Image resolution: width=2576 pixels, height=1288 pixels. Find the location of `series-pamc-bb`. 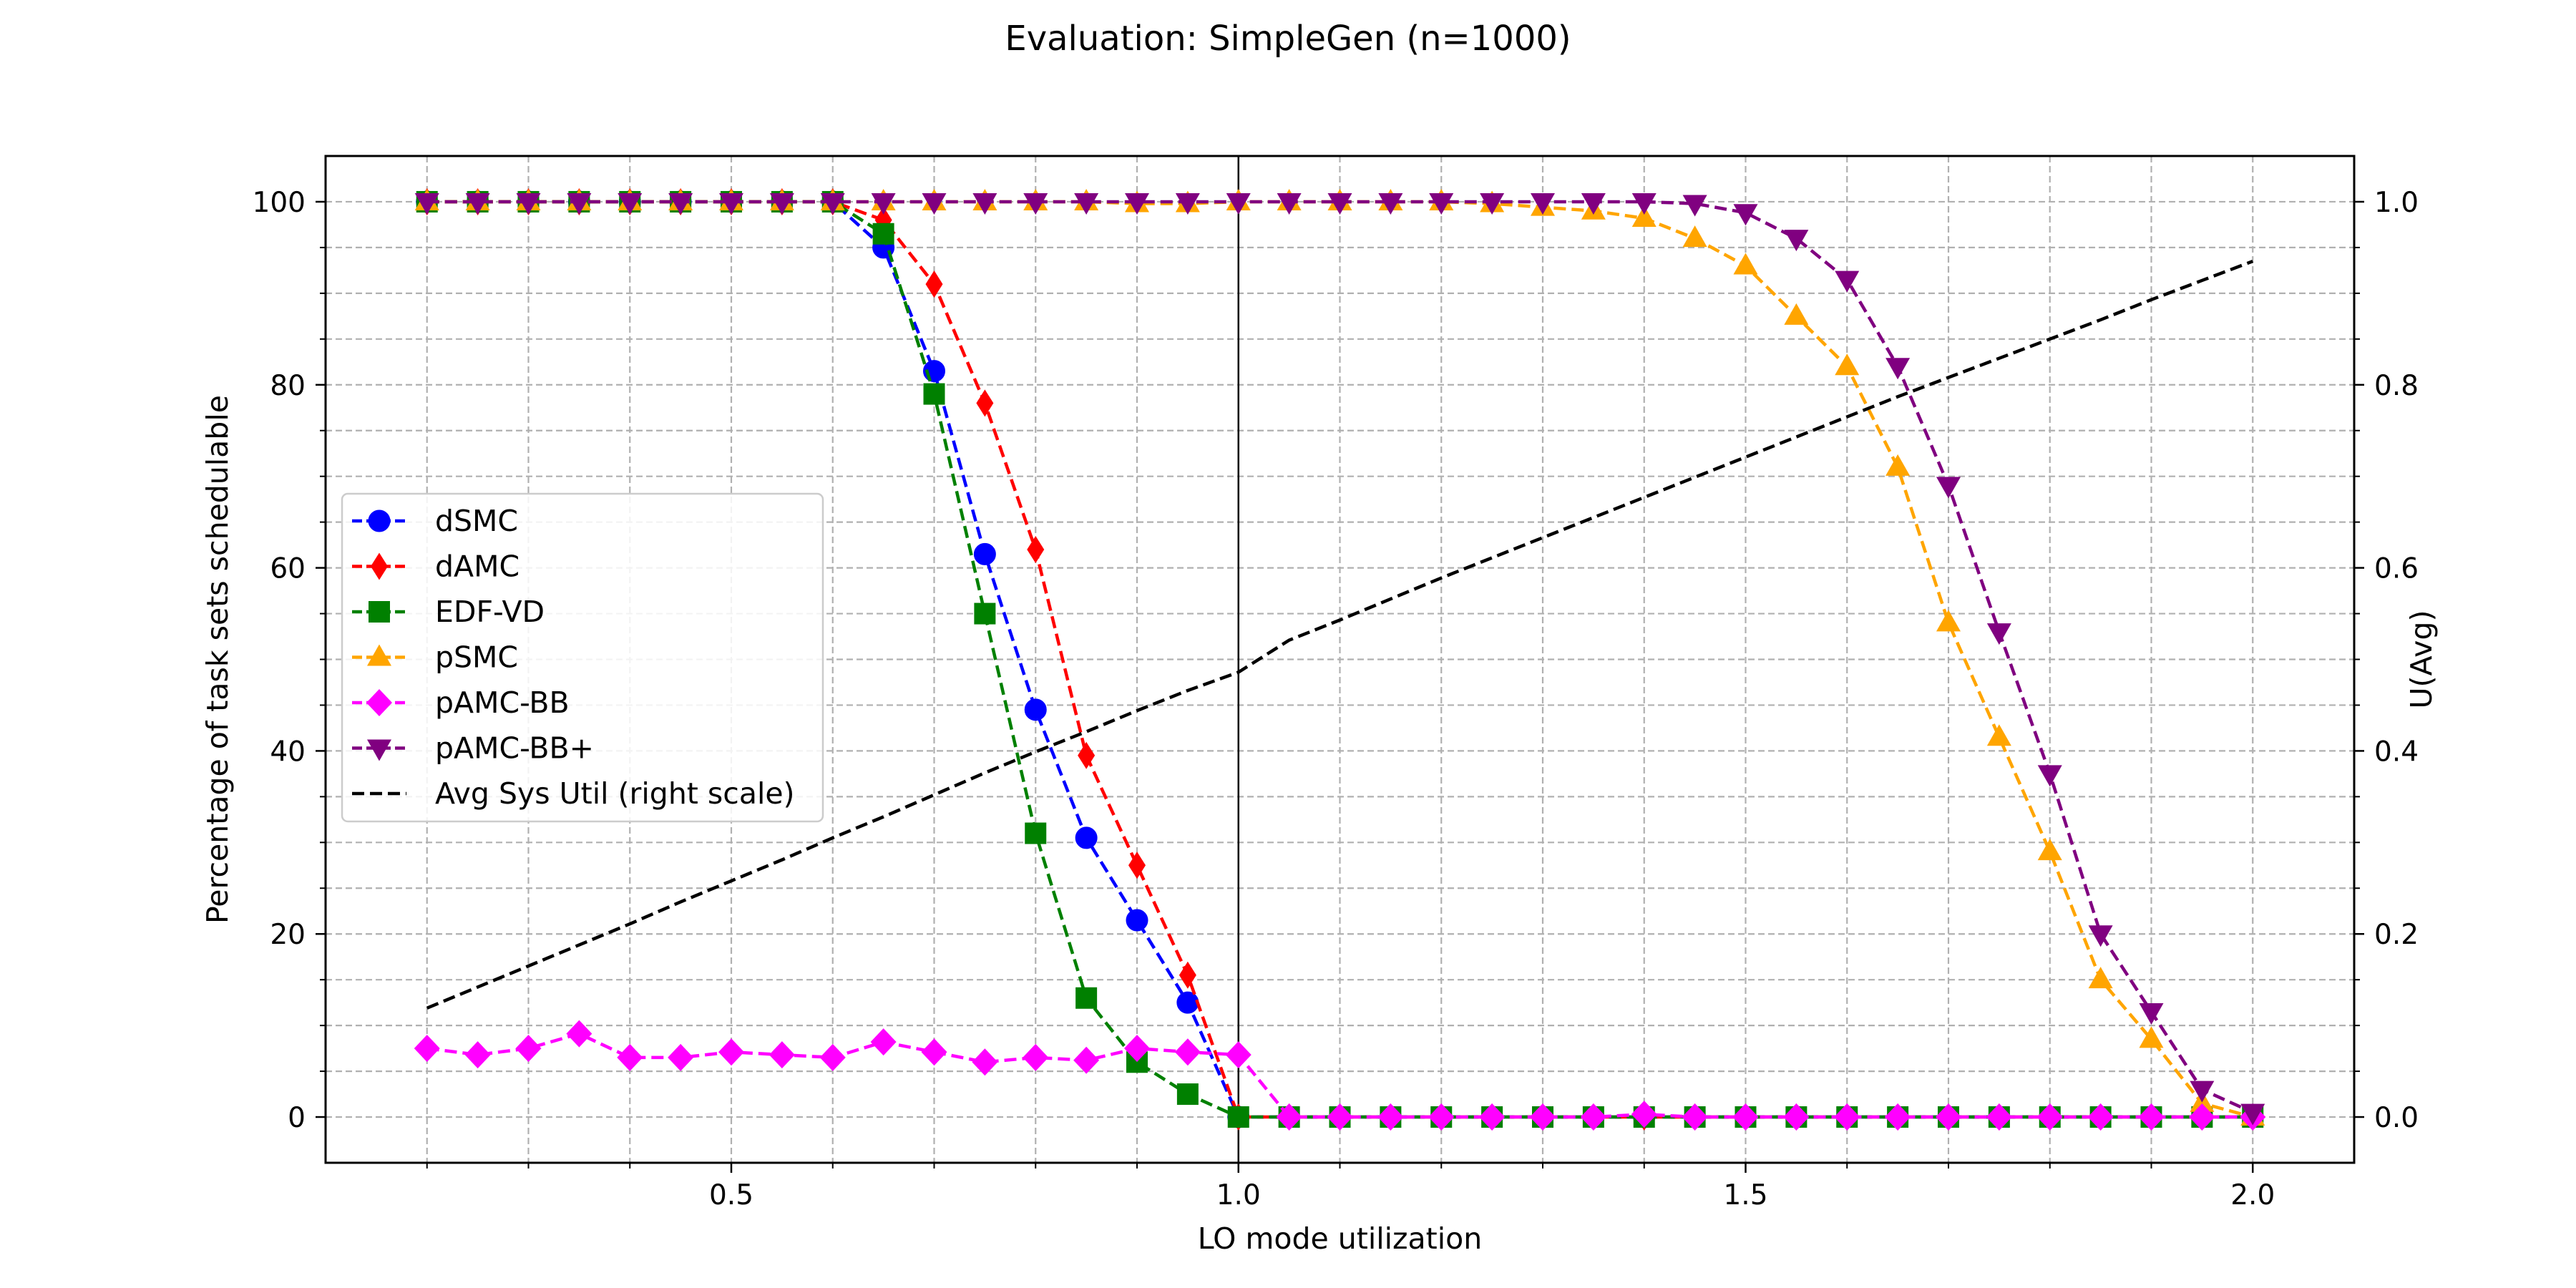

series-pamc-bb is located at coordinates (1340, 1075).